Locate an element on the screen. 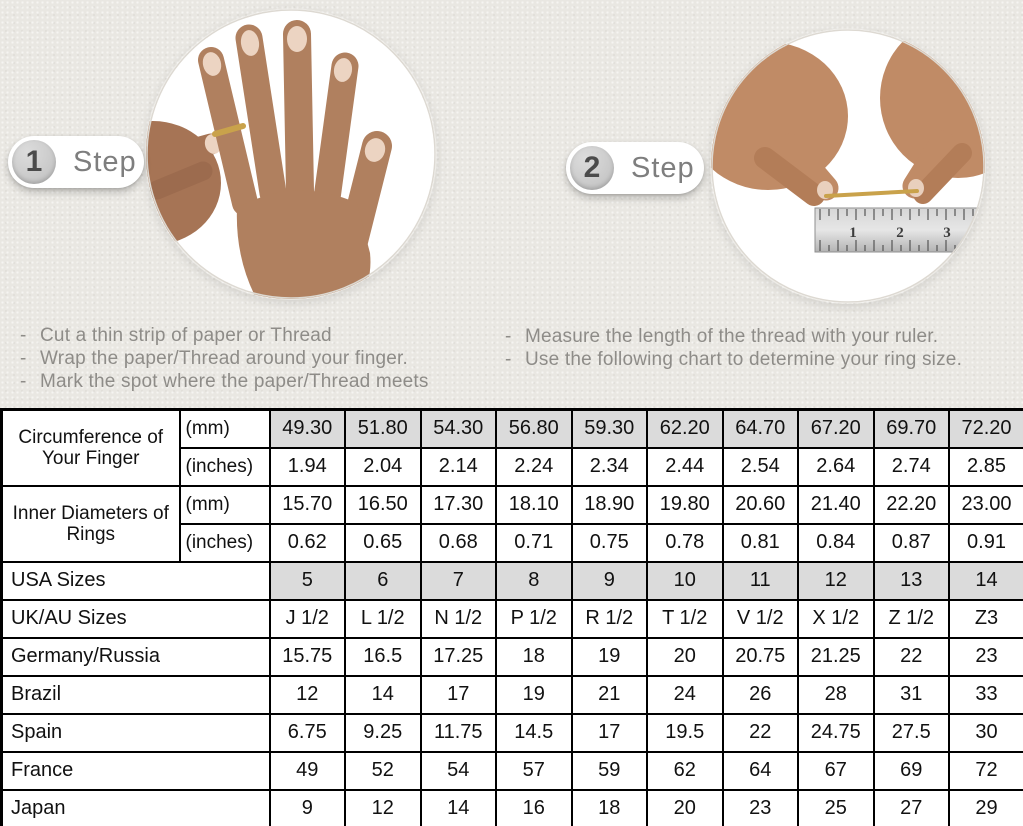 The height and width of the screenshot is (826, 1023). size-value-cell: 0.71 is located at coordinates (534, 542).